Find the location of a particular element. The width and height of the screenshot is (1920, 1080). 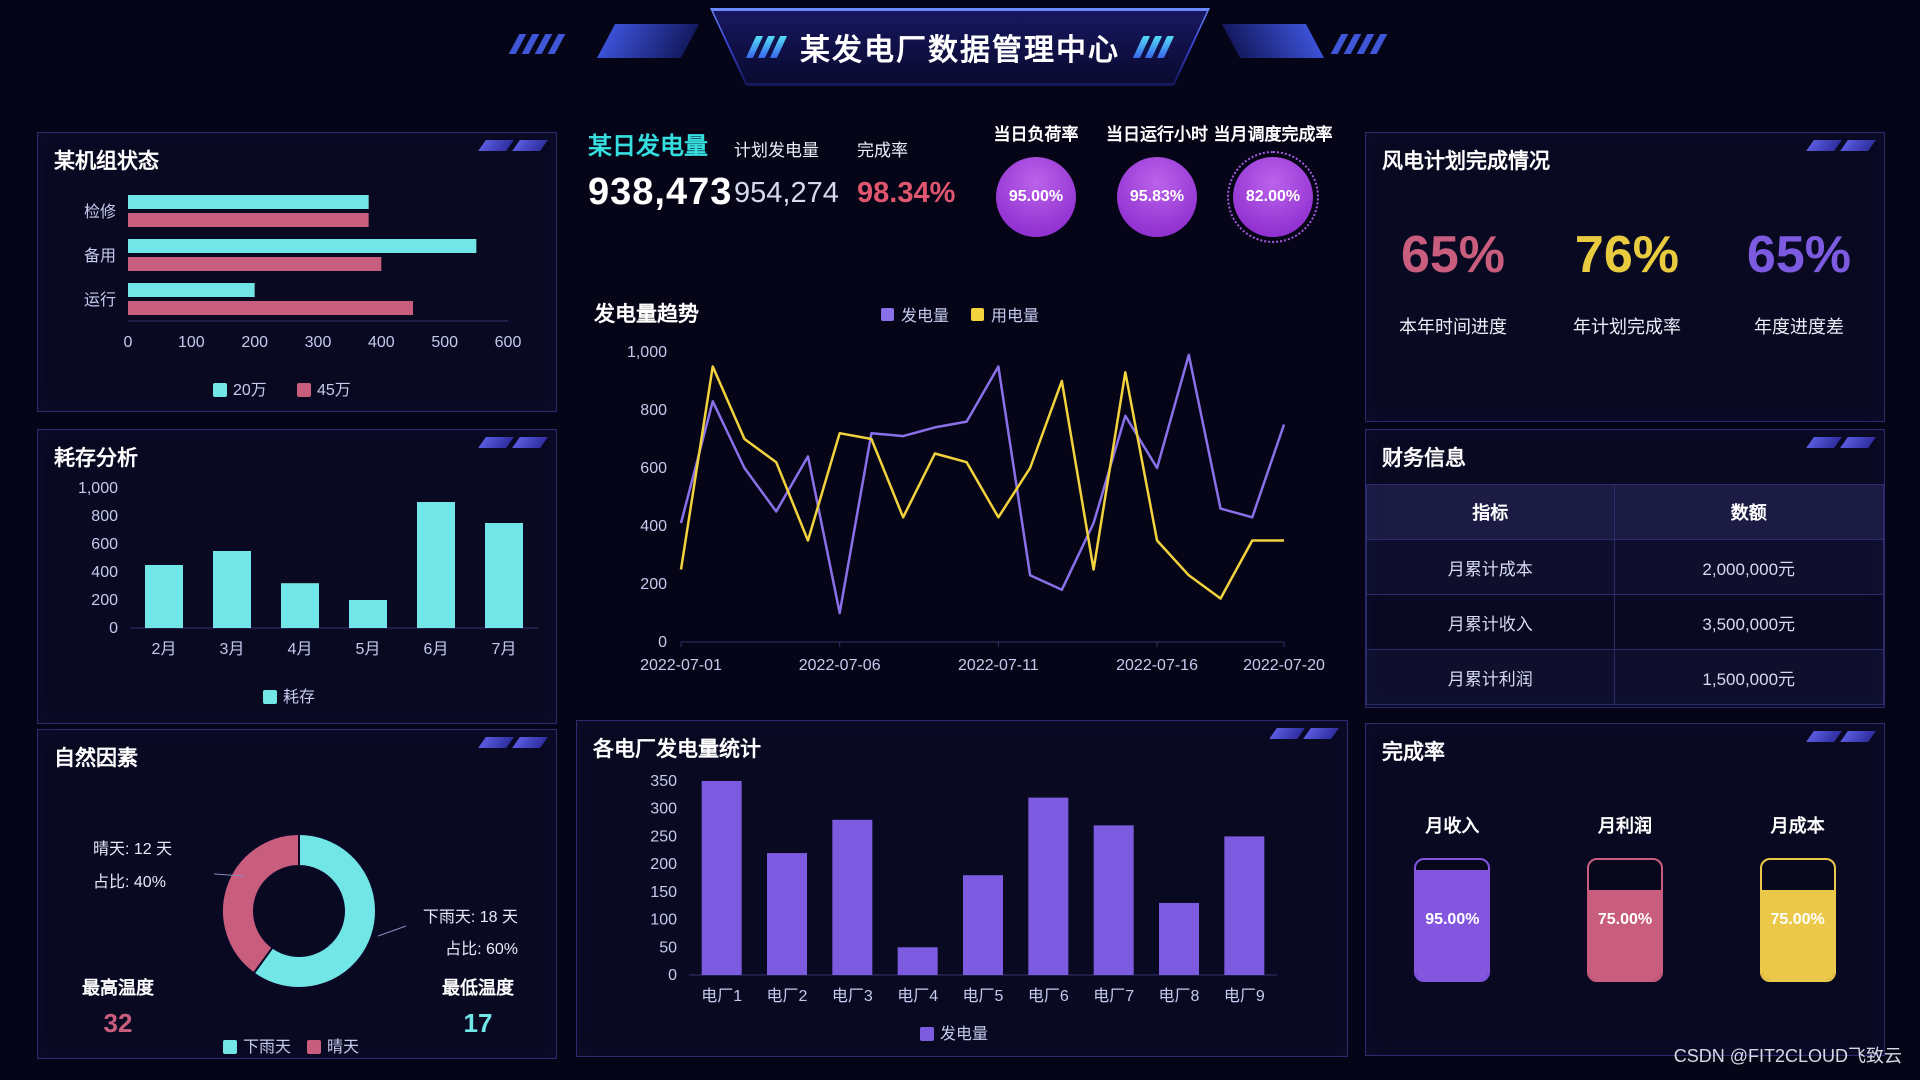

liquid-column: 75.00% is located at coordinates (1797, 920).